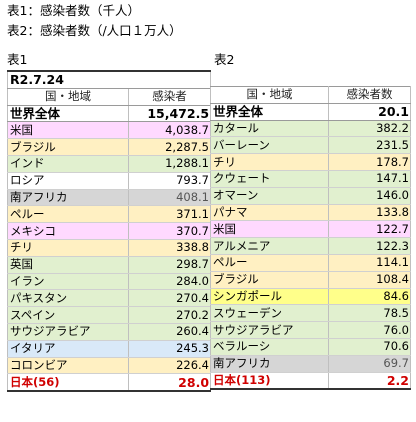 This screenshot has height=422, width=416. Describe the element at coordinates (169, 332) in the screenshot. I see `value-cell: 260.4` at that location.